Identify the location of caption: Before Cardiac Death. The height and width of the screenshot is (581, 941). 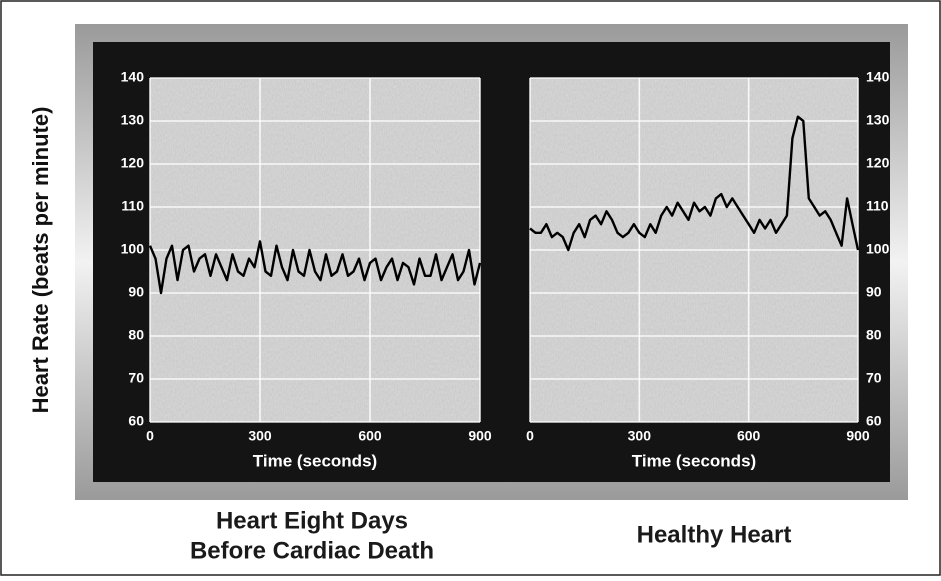
(312, 550).